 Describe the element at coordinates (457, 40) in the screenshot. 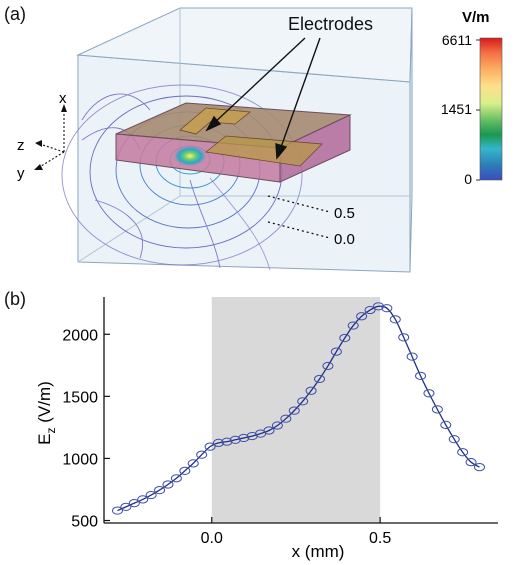

I see `colorbar-tick-max: 6611` at that location.